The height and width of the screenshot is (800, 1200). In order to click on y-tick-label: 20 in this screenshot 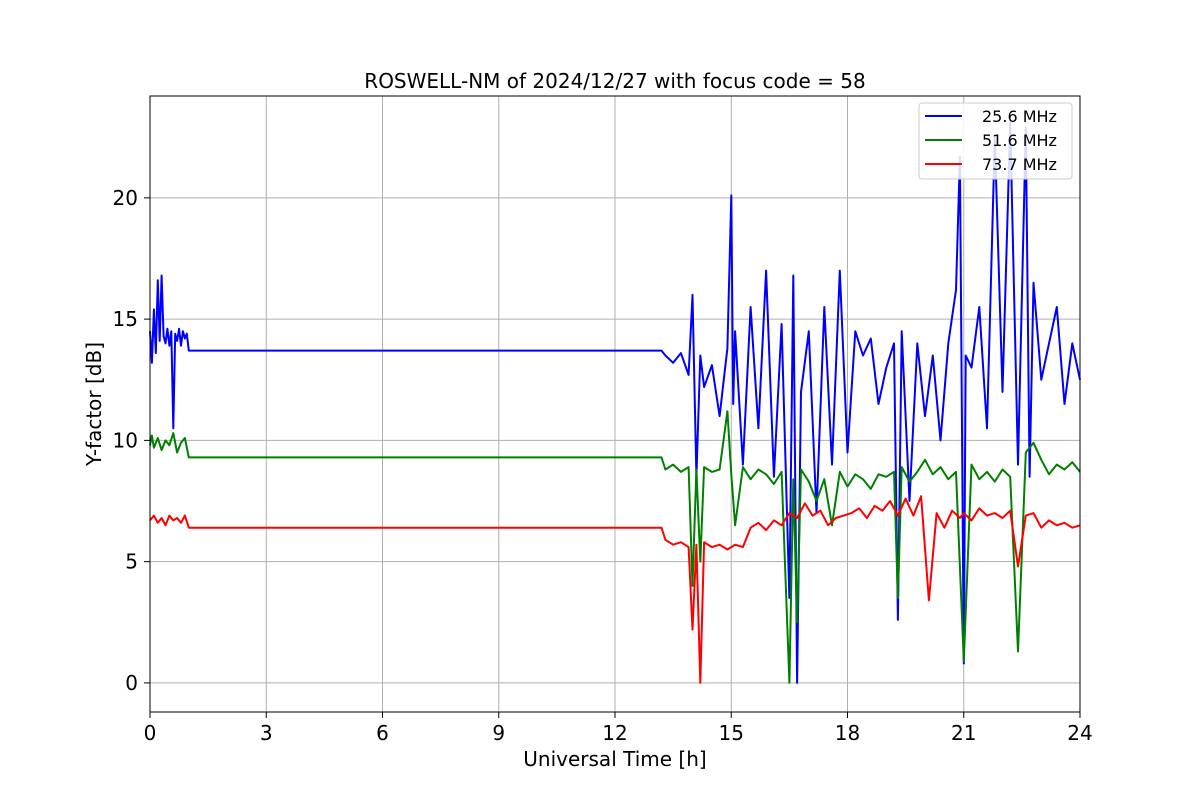, I will do `click(125, 198)`.